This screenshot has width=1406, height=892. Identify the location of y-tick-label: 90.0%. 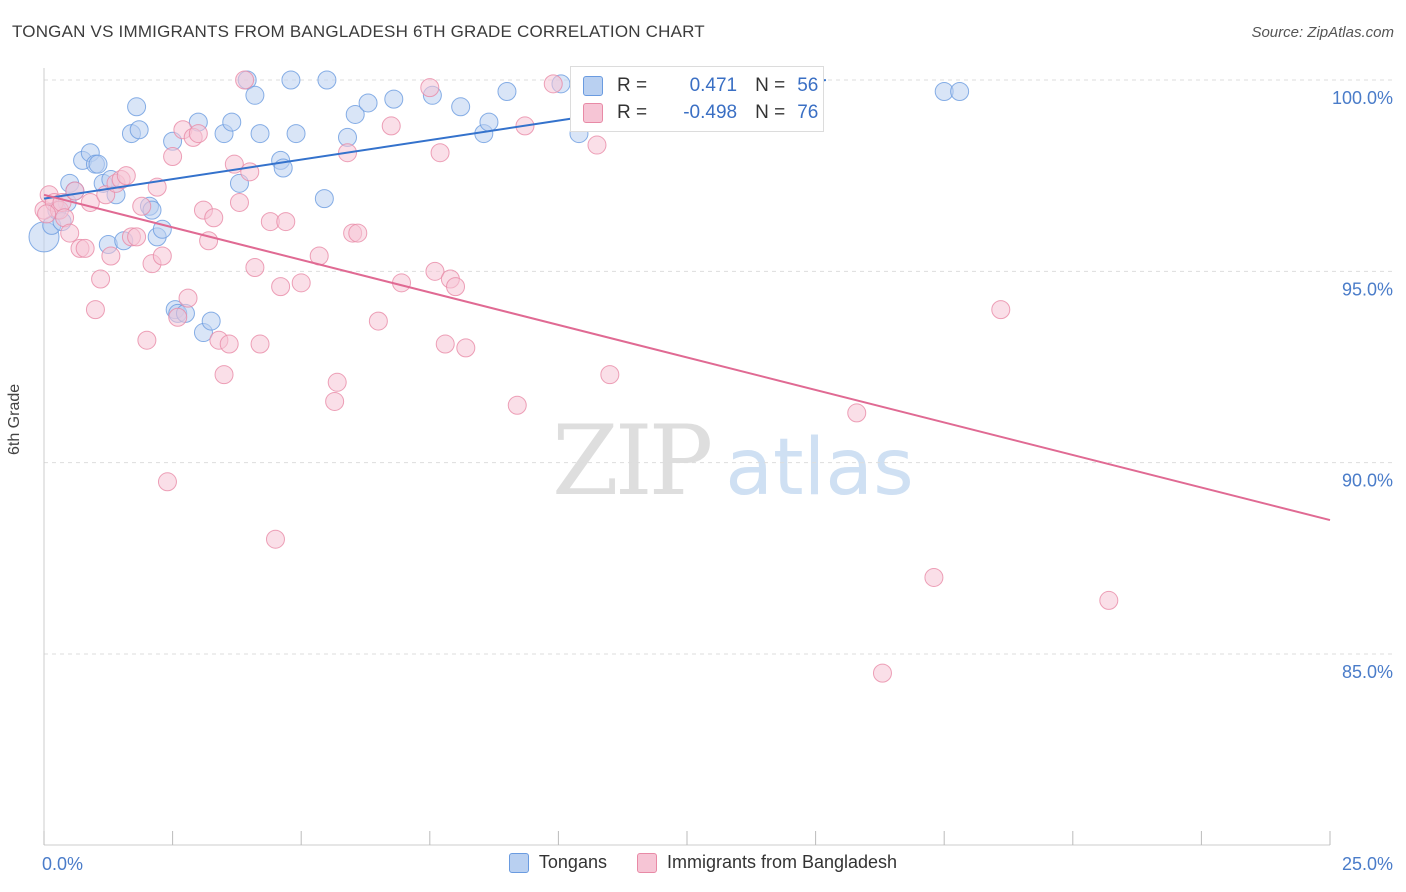
(1367, 481).